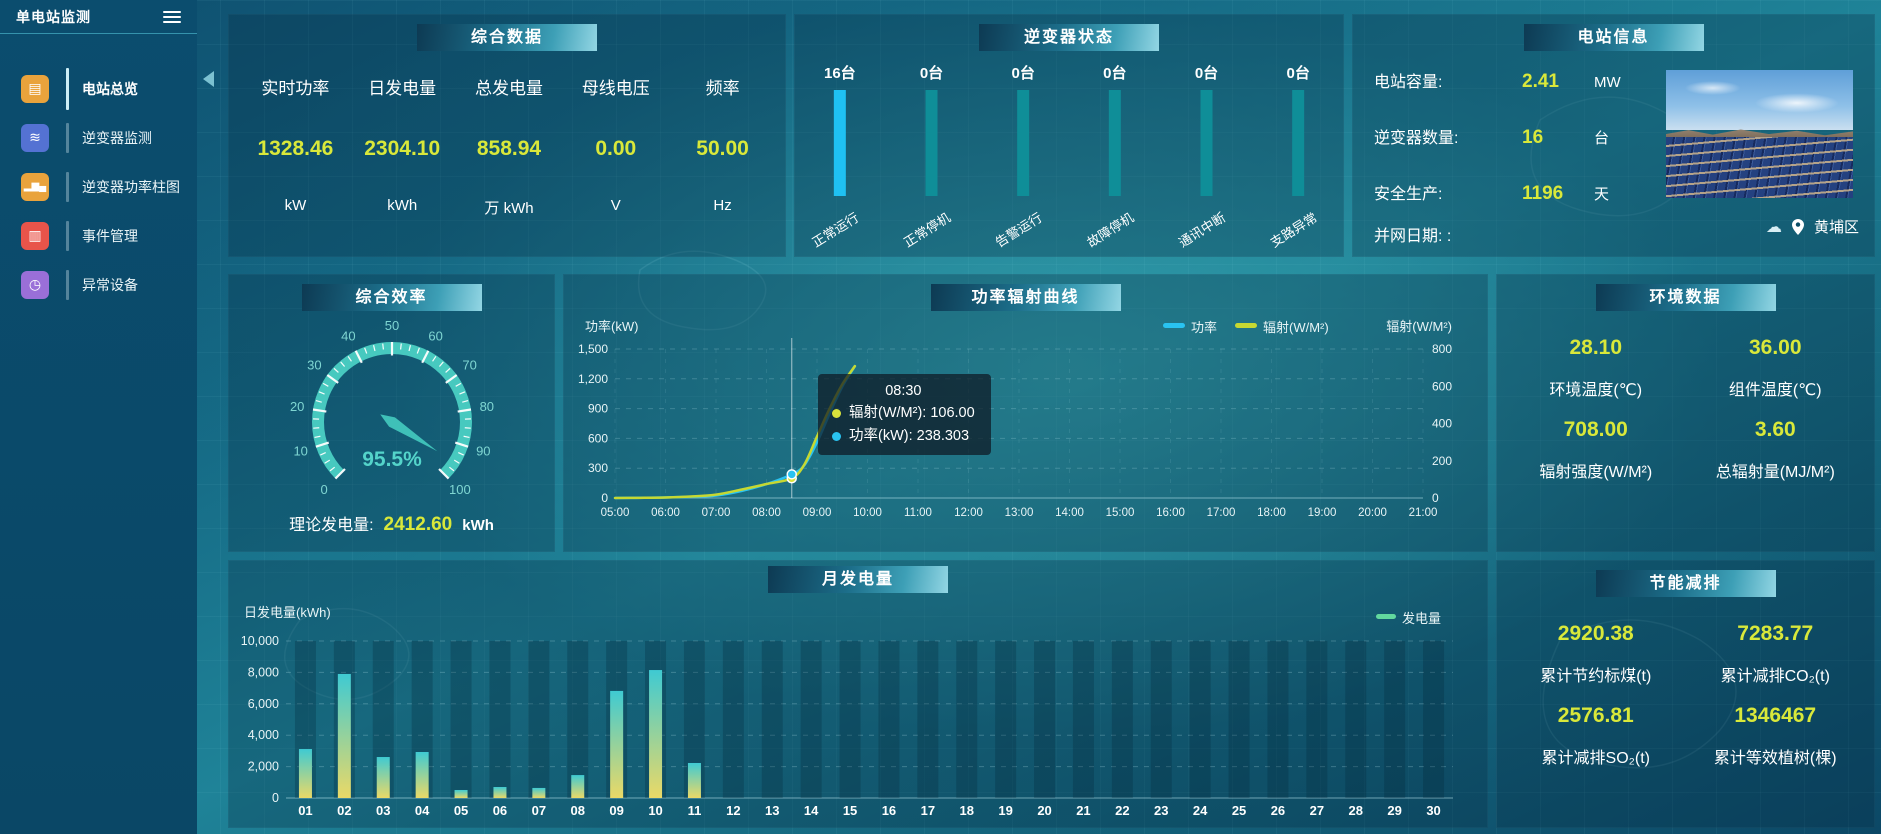  What do you see at coordinates (402, 148) in the screenshot?
I see `stat-value: 2304.10` at bounding box center [402, 148].